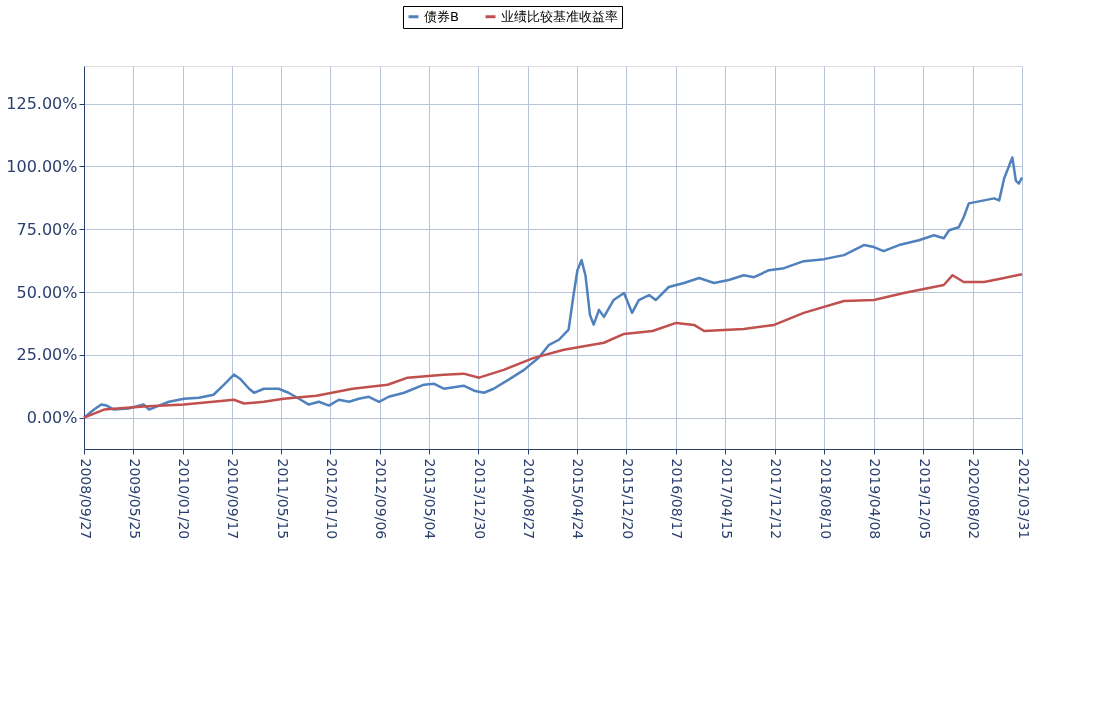 This screenshot has width=1099, height=704. Describe the element at coordinates (479, 499) in the screenshot. I see `x-tick-label: 2013/12/30` at that location.